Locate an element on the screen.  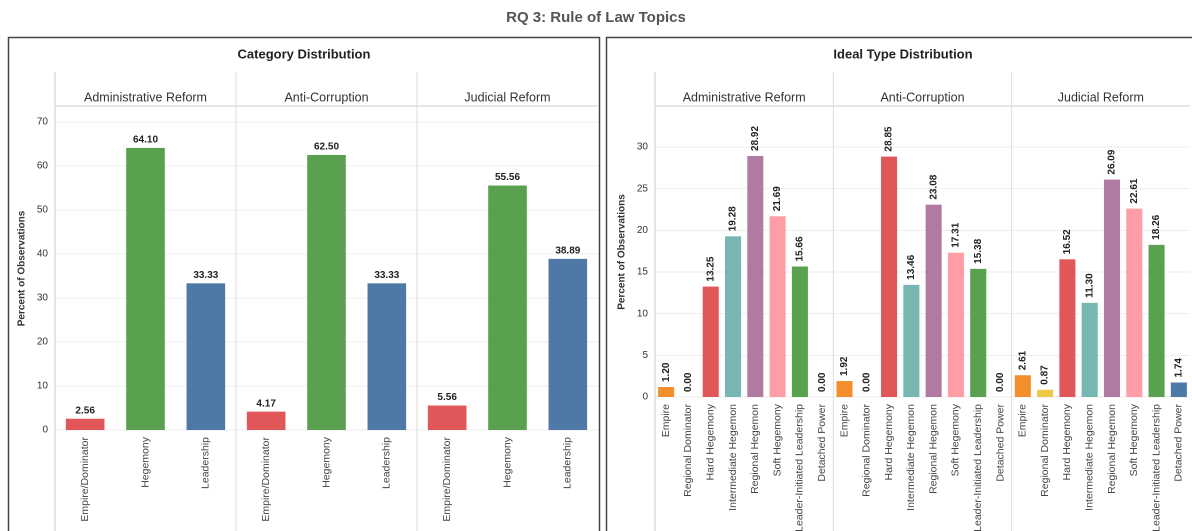
y-tick-label: 50 is located at coordinates (43, 210).